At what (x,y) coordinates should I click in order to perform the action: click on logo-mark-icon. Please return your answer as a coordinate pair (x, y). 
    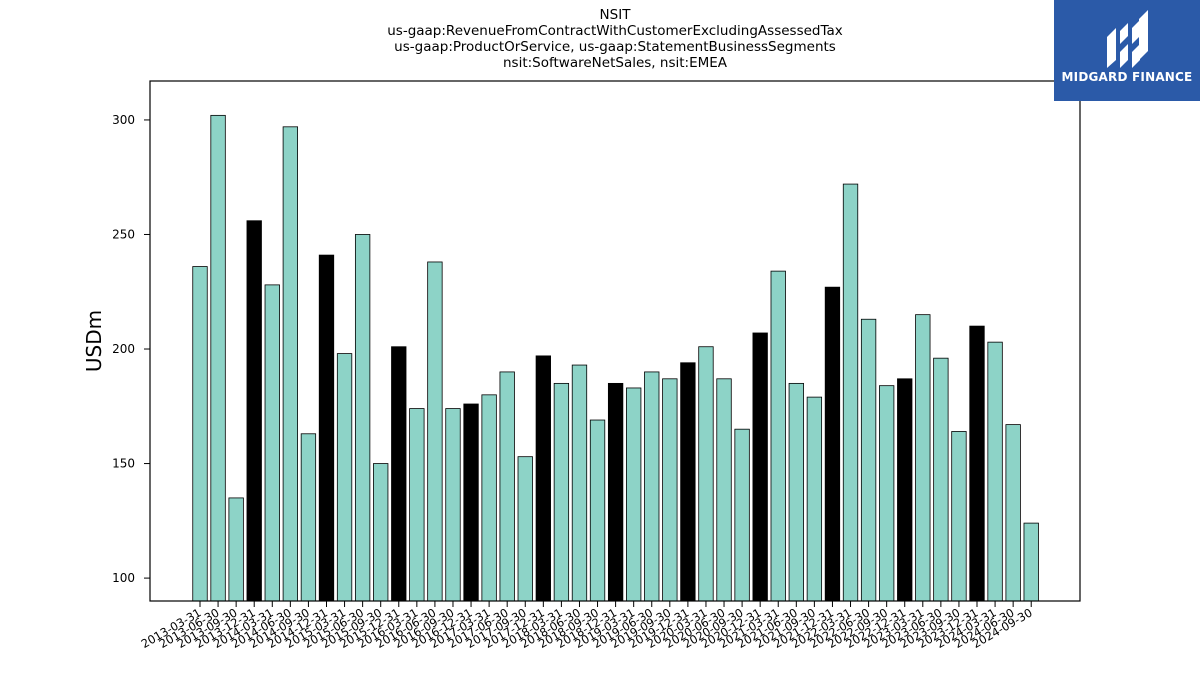
    Looking at the image, I should click on (1127, 39).